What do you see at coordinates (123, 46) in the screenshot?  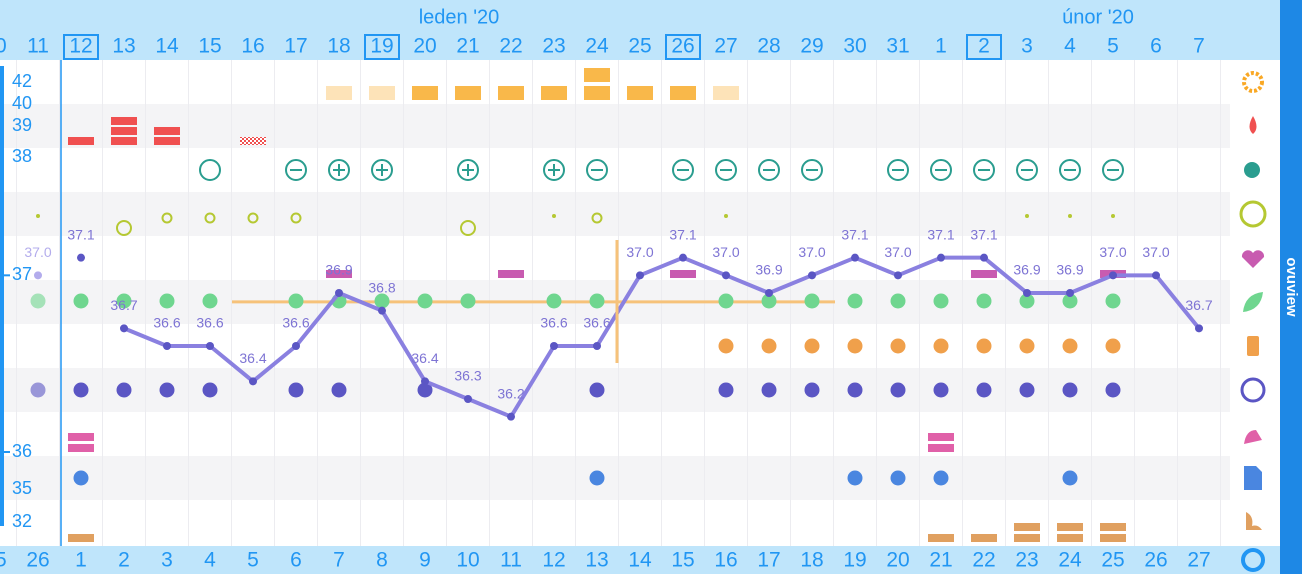 I see `date-label: 13` at bounding box center [123, 46].